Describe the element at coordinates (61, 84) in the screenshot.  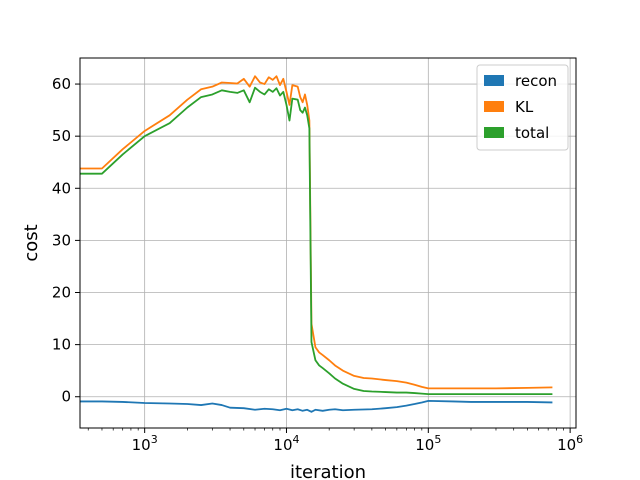
I see `y-tick-label: 60` at that location.